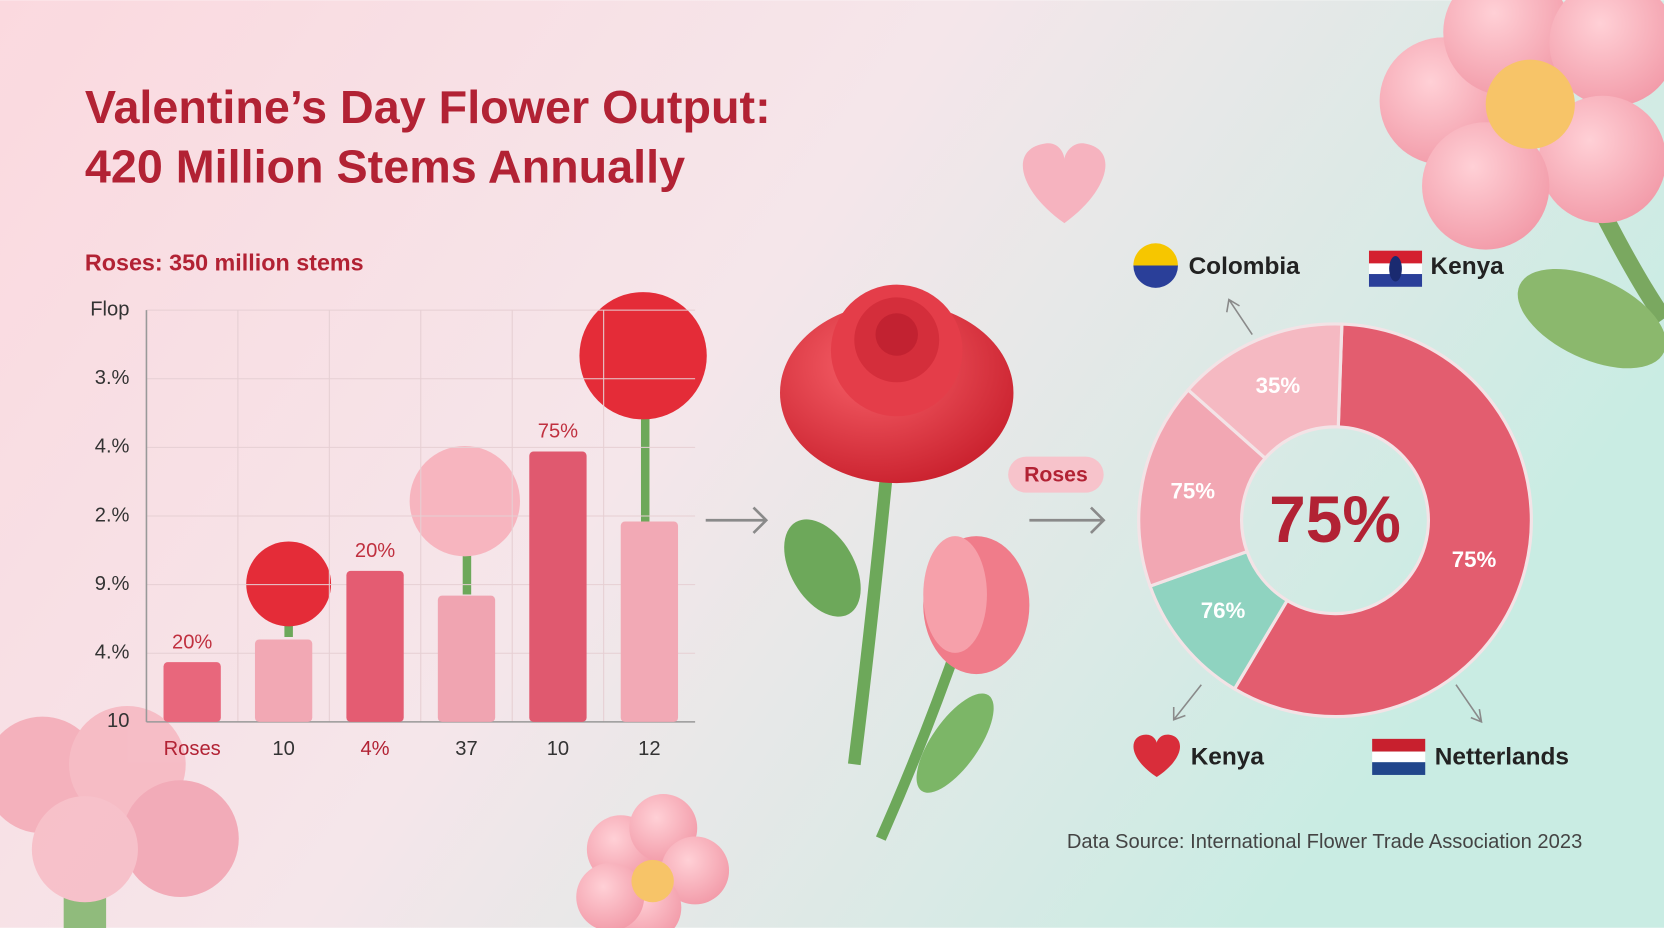 Image resolution: width=1664 pixels, height=933 pixels. Describe the element at coordinates (109, 309) in the screenshot. I see `y-tick-label: Flop` at that location.